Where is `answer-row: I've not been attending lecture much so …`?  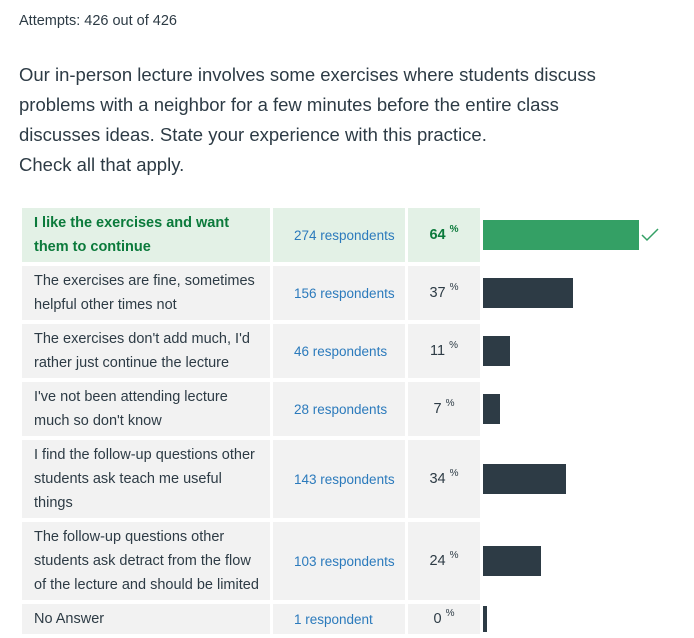
answer-row: I've not been attending lecture much so … is located at coordinates (352, 409).